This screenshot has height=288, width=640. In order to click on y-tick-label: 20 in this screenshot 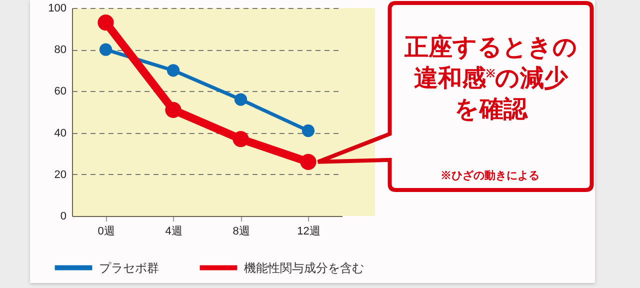, I will do `click(60, 174)`.